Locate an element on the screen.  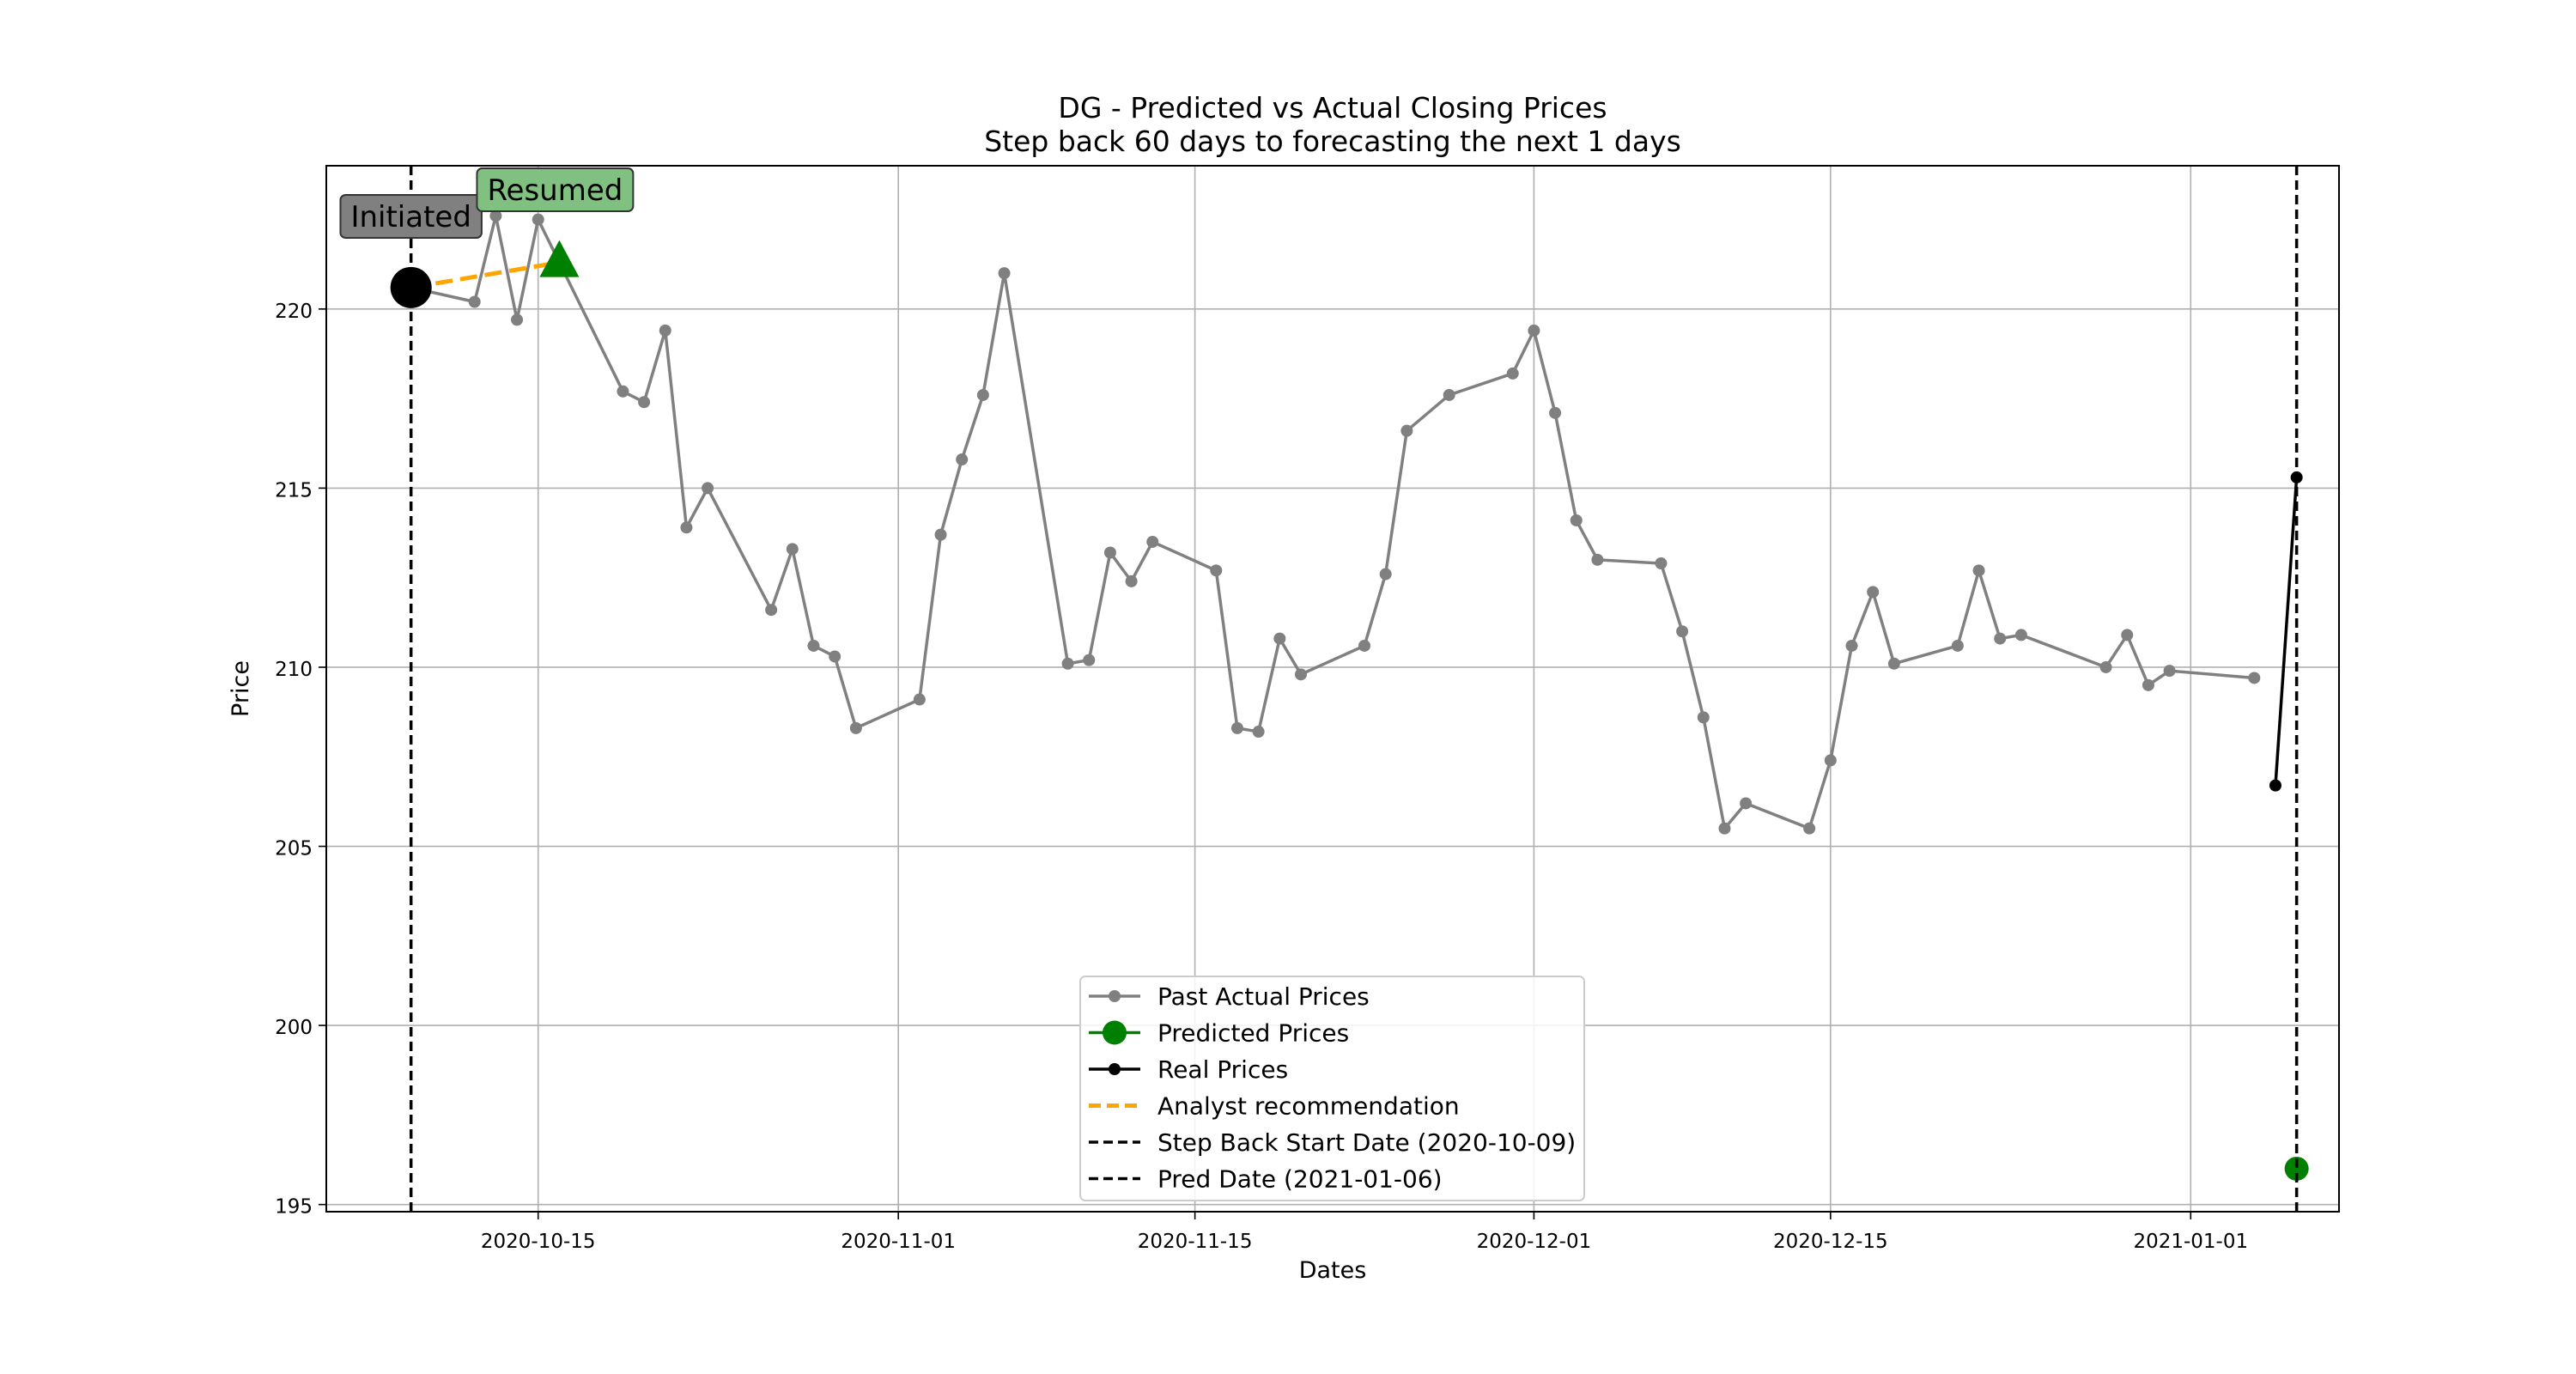
x-tick-label: 2020-12-15 is located at coordinates (1830, 1242).